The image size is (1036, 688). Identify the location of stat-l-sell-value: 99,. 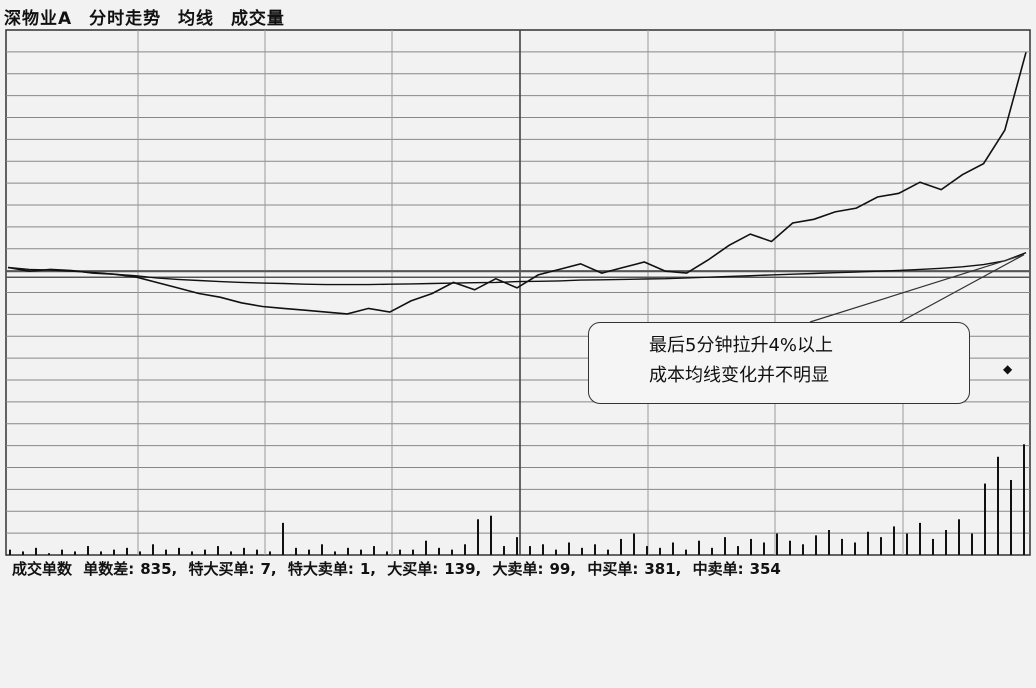
(563, 569).